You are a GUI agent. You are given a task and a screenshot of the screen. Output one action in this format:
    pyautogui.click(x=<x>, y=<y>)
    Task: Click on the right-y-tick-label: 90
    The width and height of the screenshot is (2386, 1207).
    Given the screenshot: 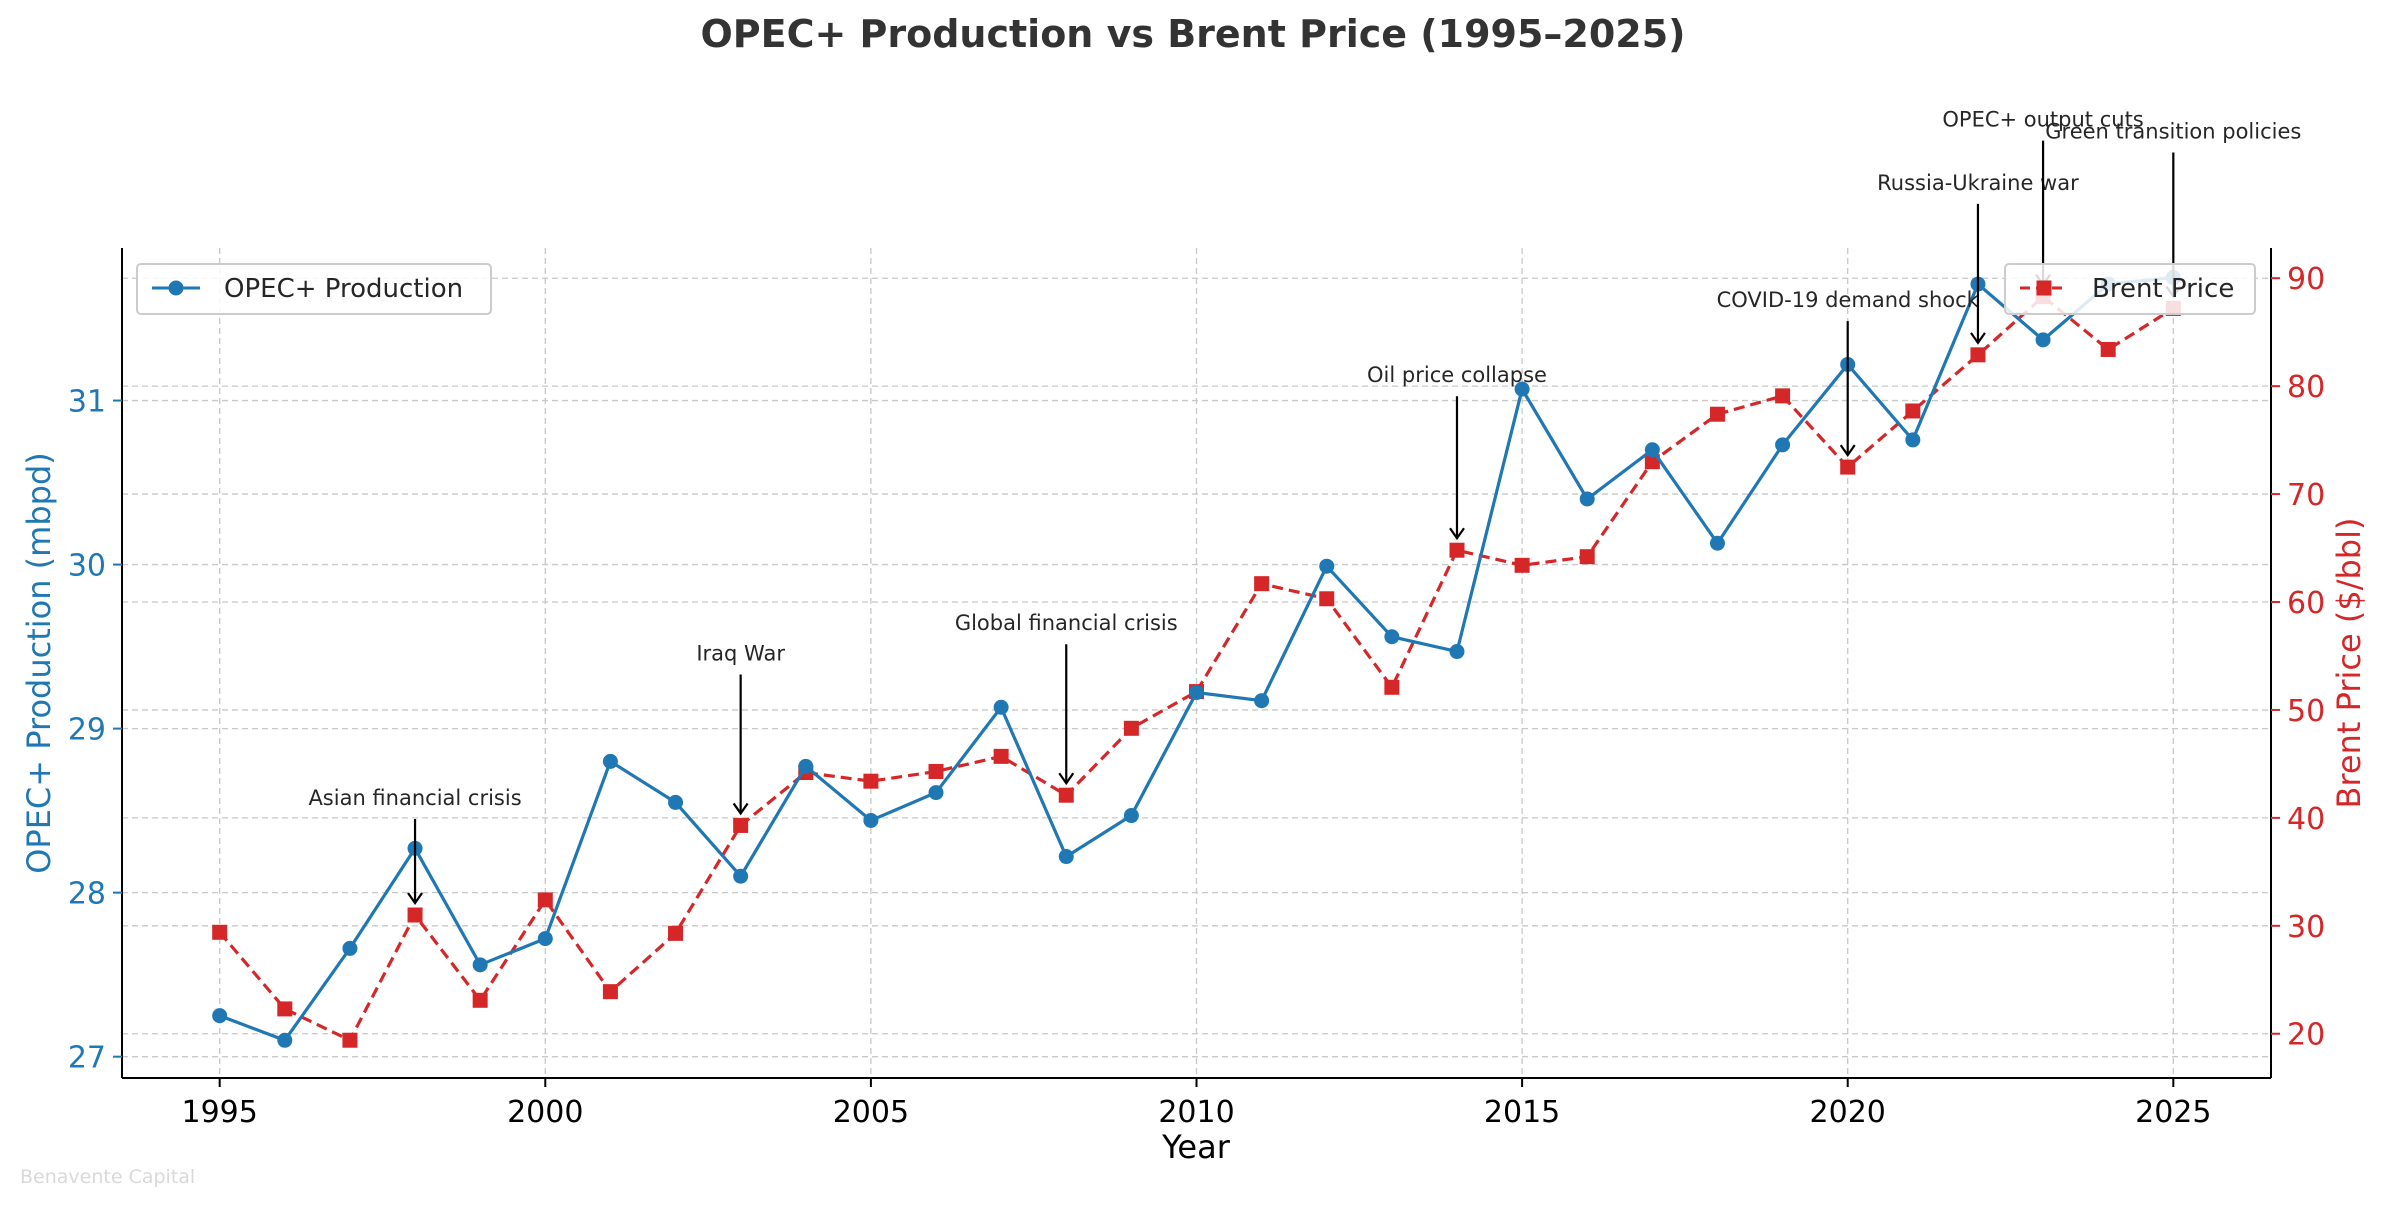 What is the action you would take?
    pyautogui.click(x=2306, y=279)
    